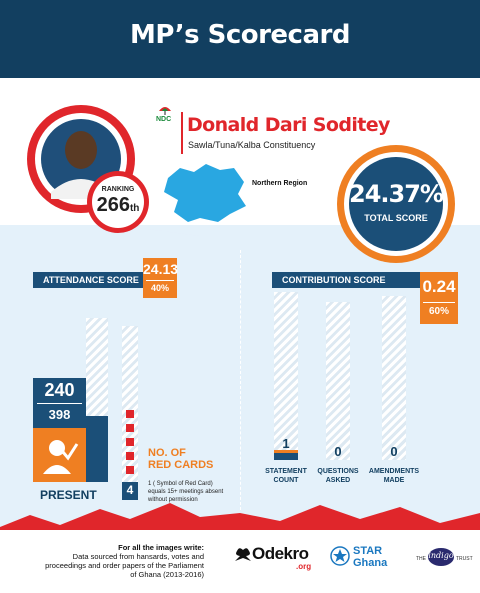 This screenshot has height=593, width=480. I want to click on portrait-face-icon, so click(81, 150).